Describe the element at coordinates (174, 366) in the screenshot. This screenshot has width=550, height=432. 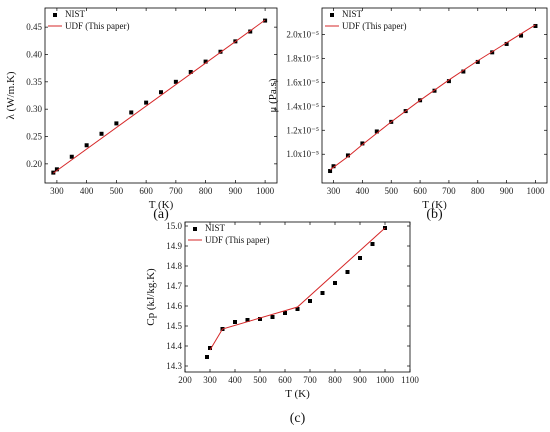
I see `y-tick-label: 14.3` at that location.